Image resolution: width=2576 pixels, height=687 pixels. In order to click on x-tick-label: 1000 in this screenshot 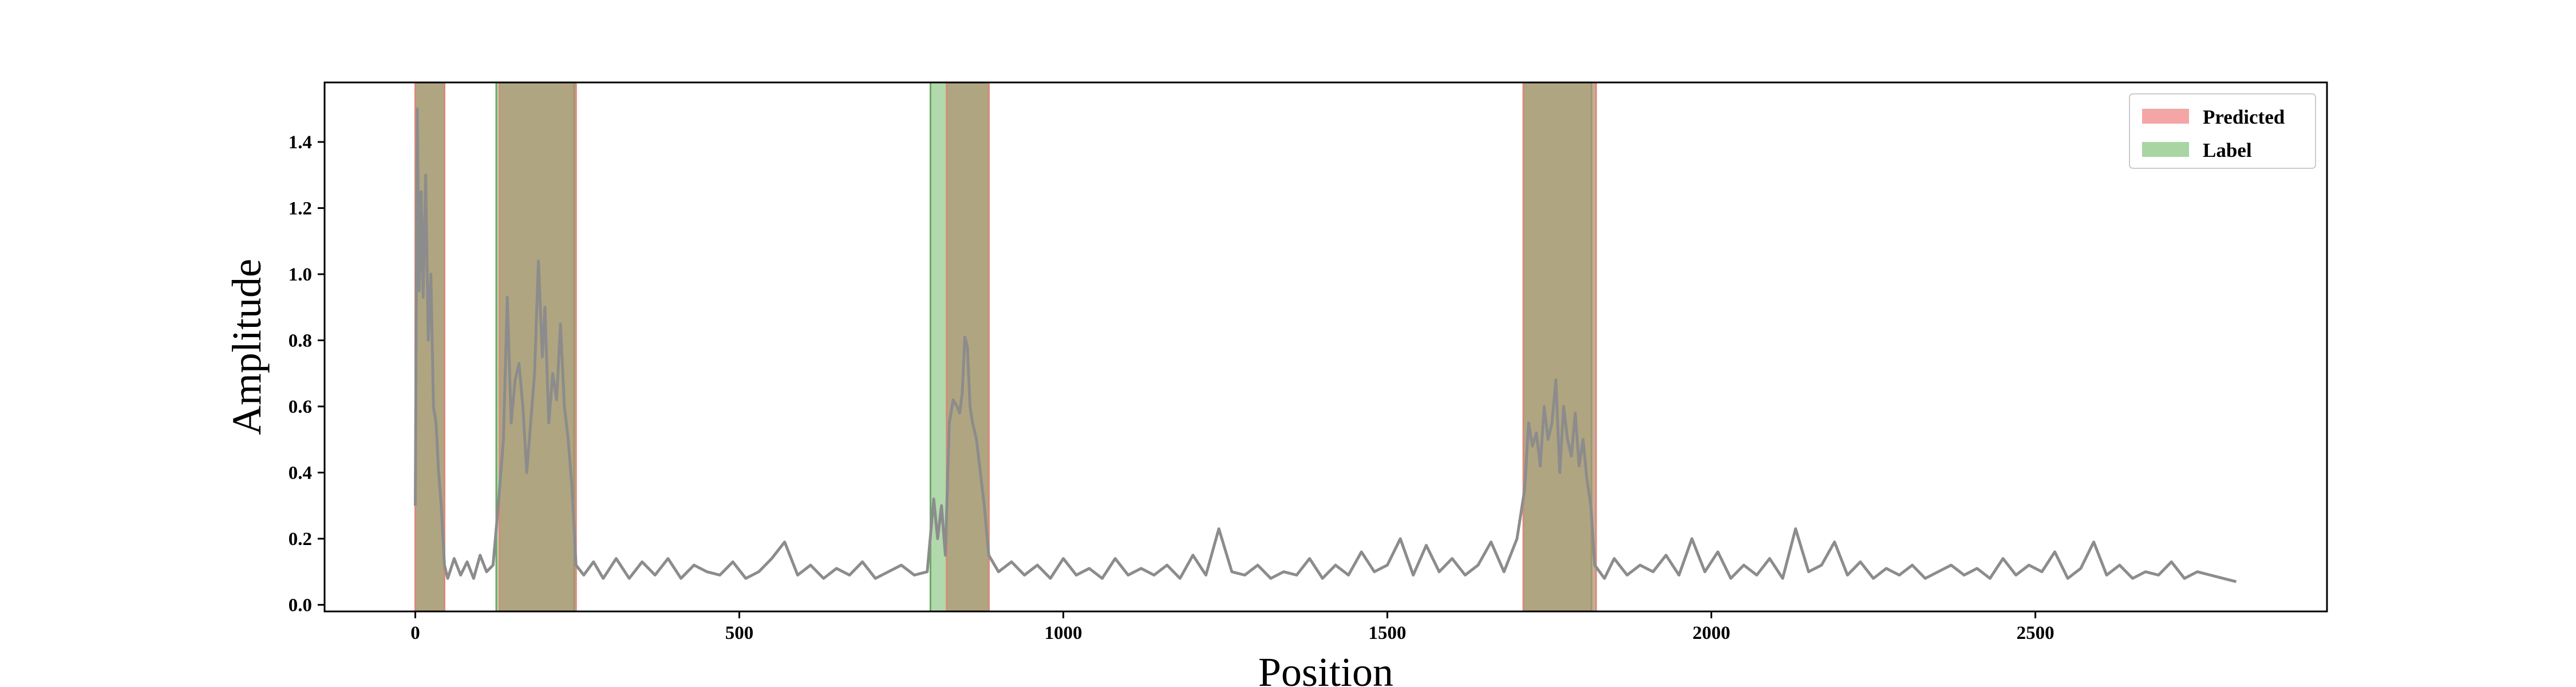, I will do `click(1063, 633)`.